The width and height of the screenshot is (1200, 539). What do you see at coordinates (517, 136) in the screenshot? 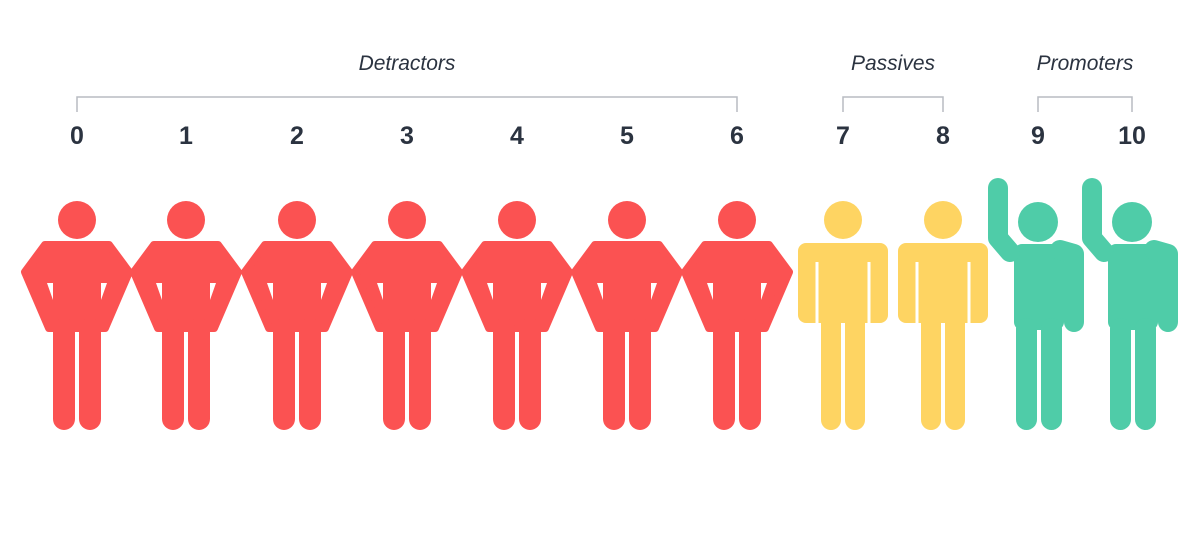
I see `score: 4` at bounding box center [517, 136].